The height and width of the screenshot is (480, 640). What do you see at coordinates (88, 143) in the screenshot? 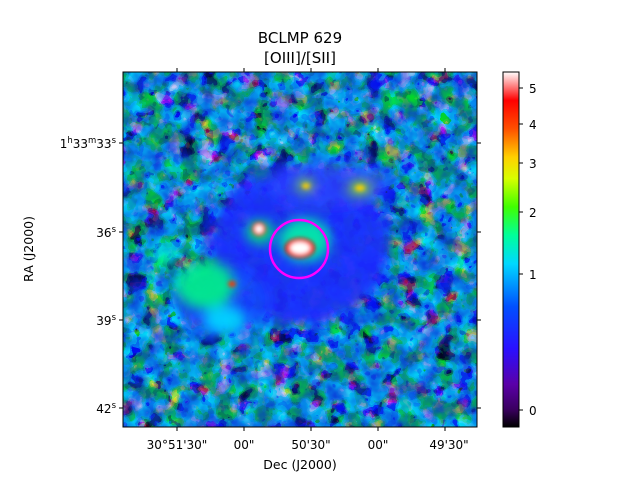
I see `y-tick-label: 1h33m33s` at bounding box center [88, 143].